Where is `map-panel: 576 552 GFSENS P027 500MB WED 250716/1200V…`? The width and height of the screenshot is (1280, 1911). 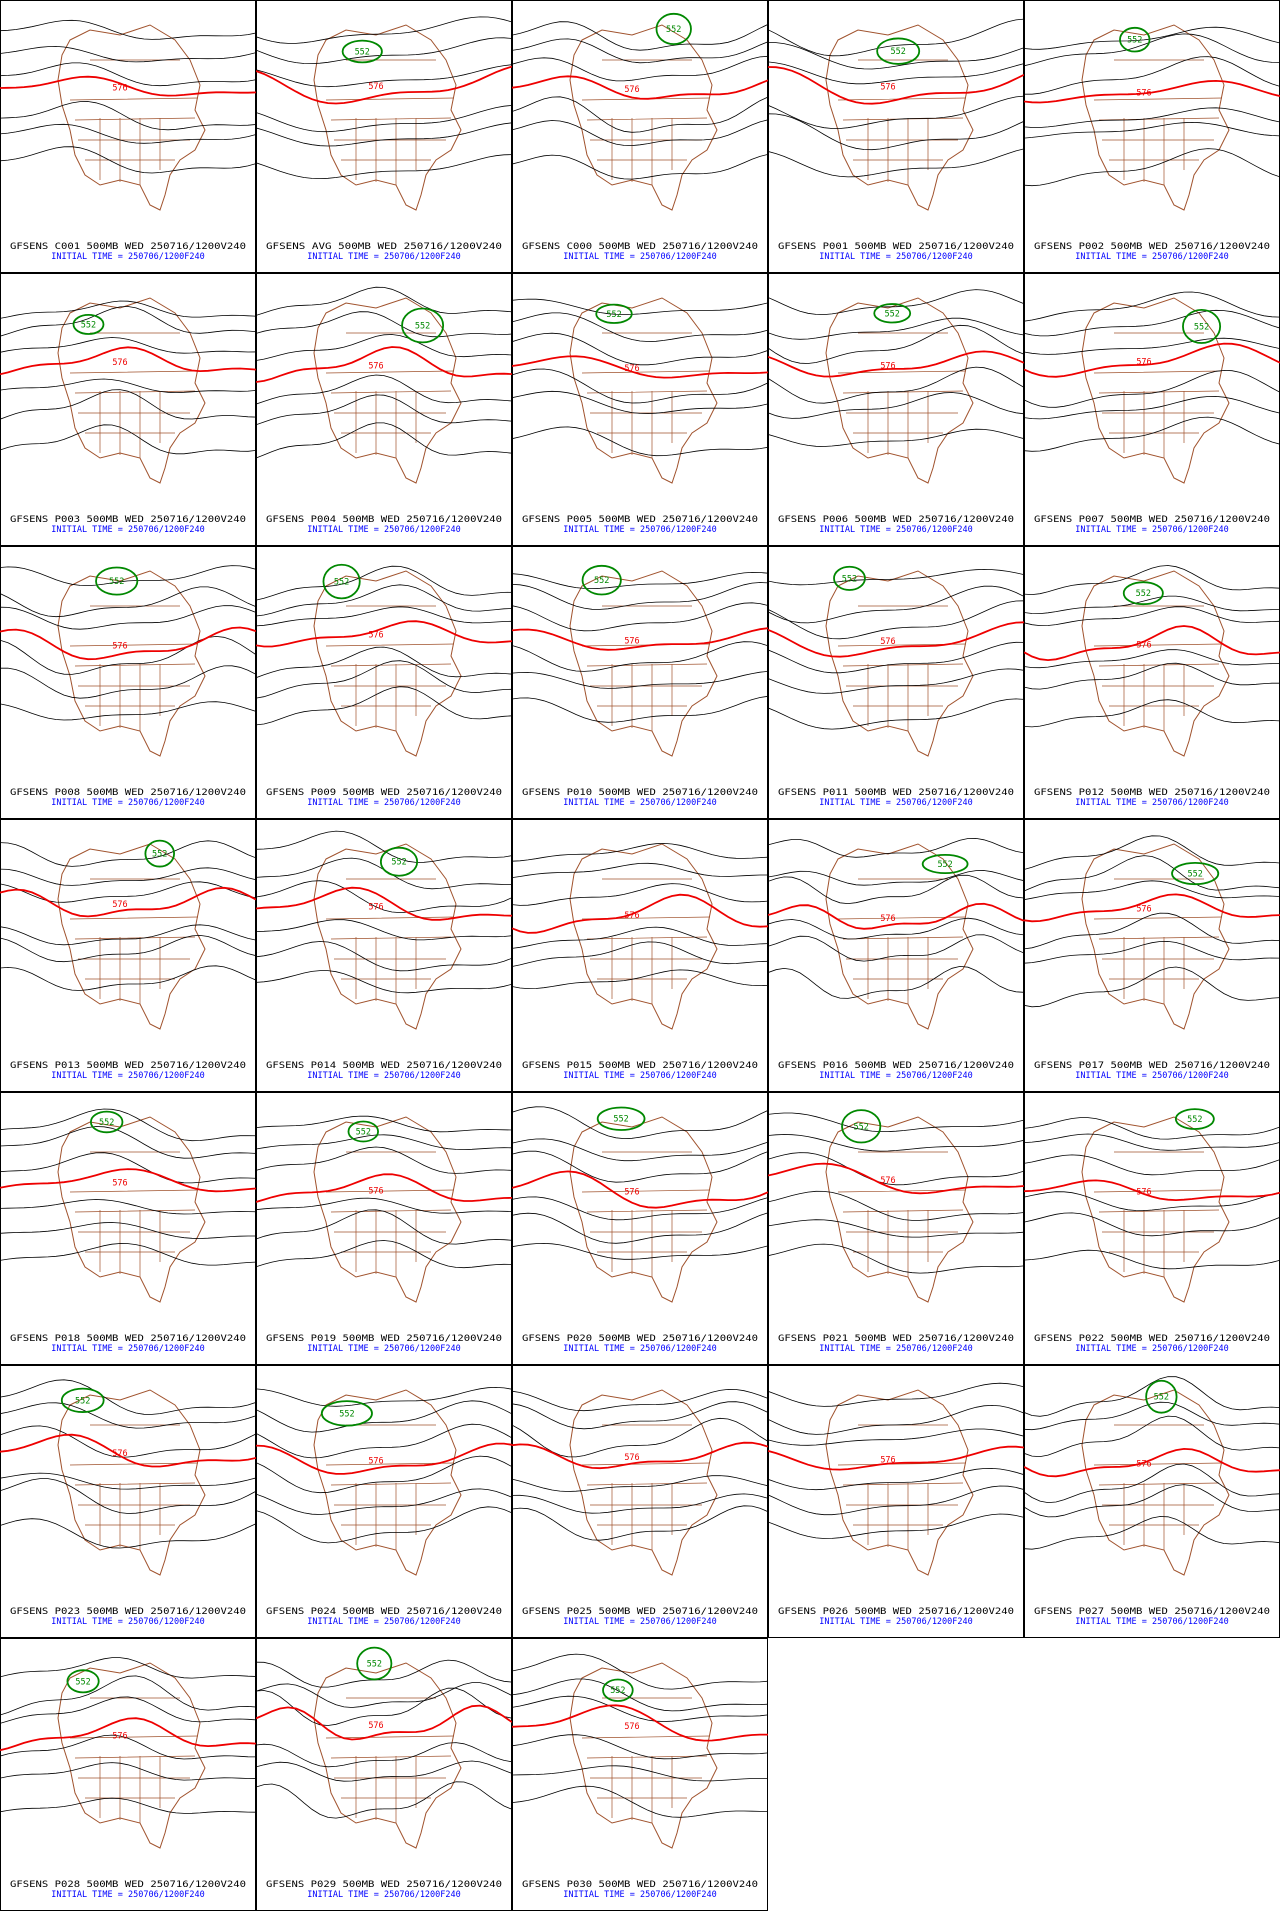
map-panel: 576 552 GFSENS P027 500MB WED 250716/1200V… is located at coordinates (1152, 1501).